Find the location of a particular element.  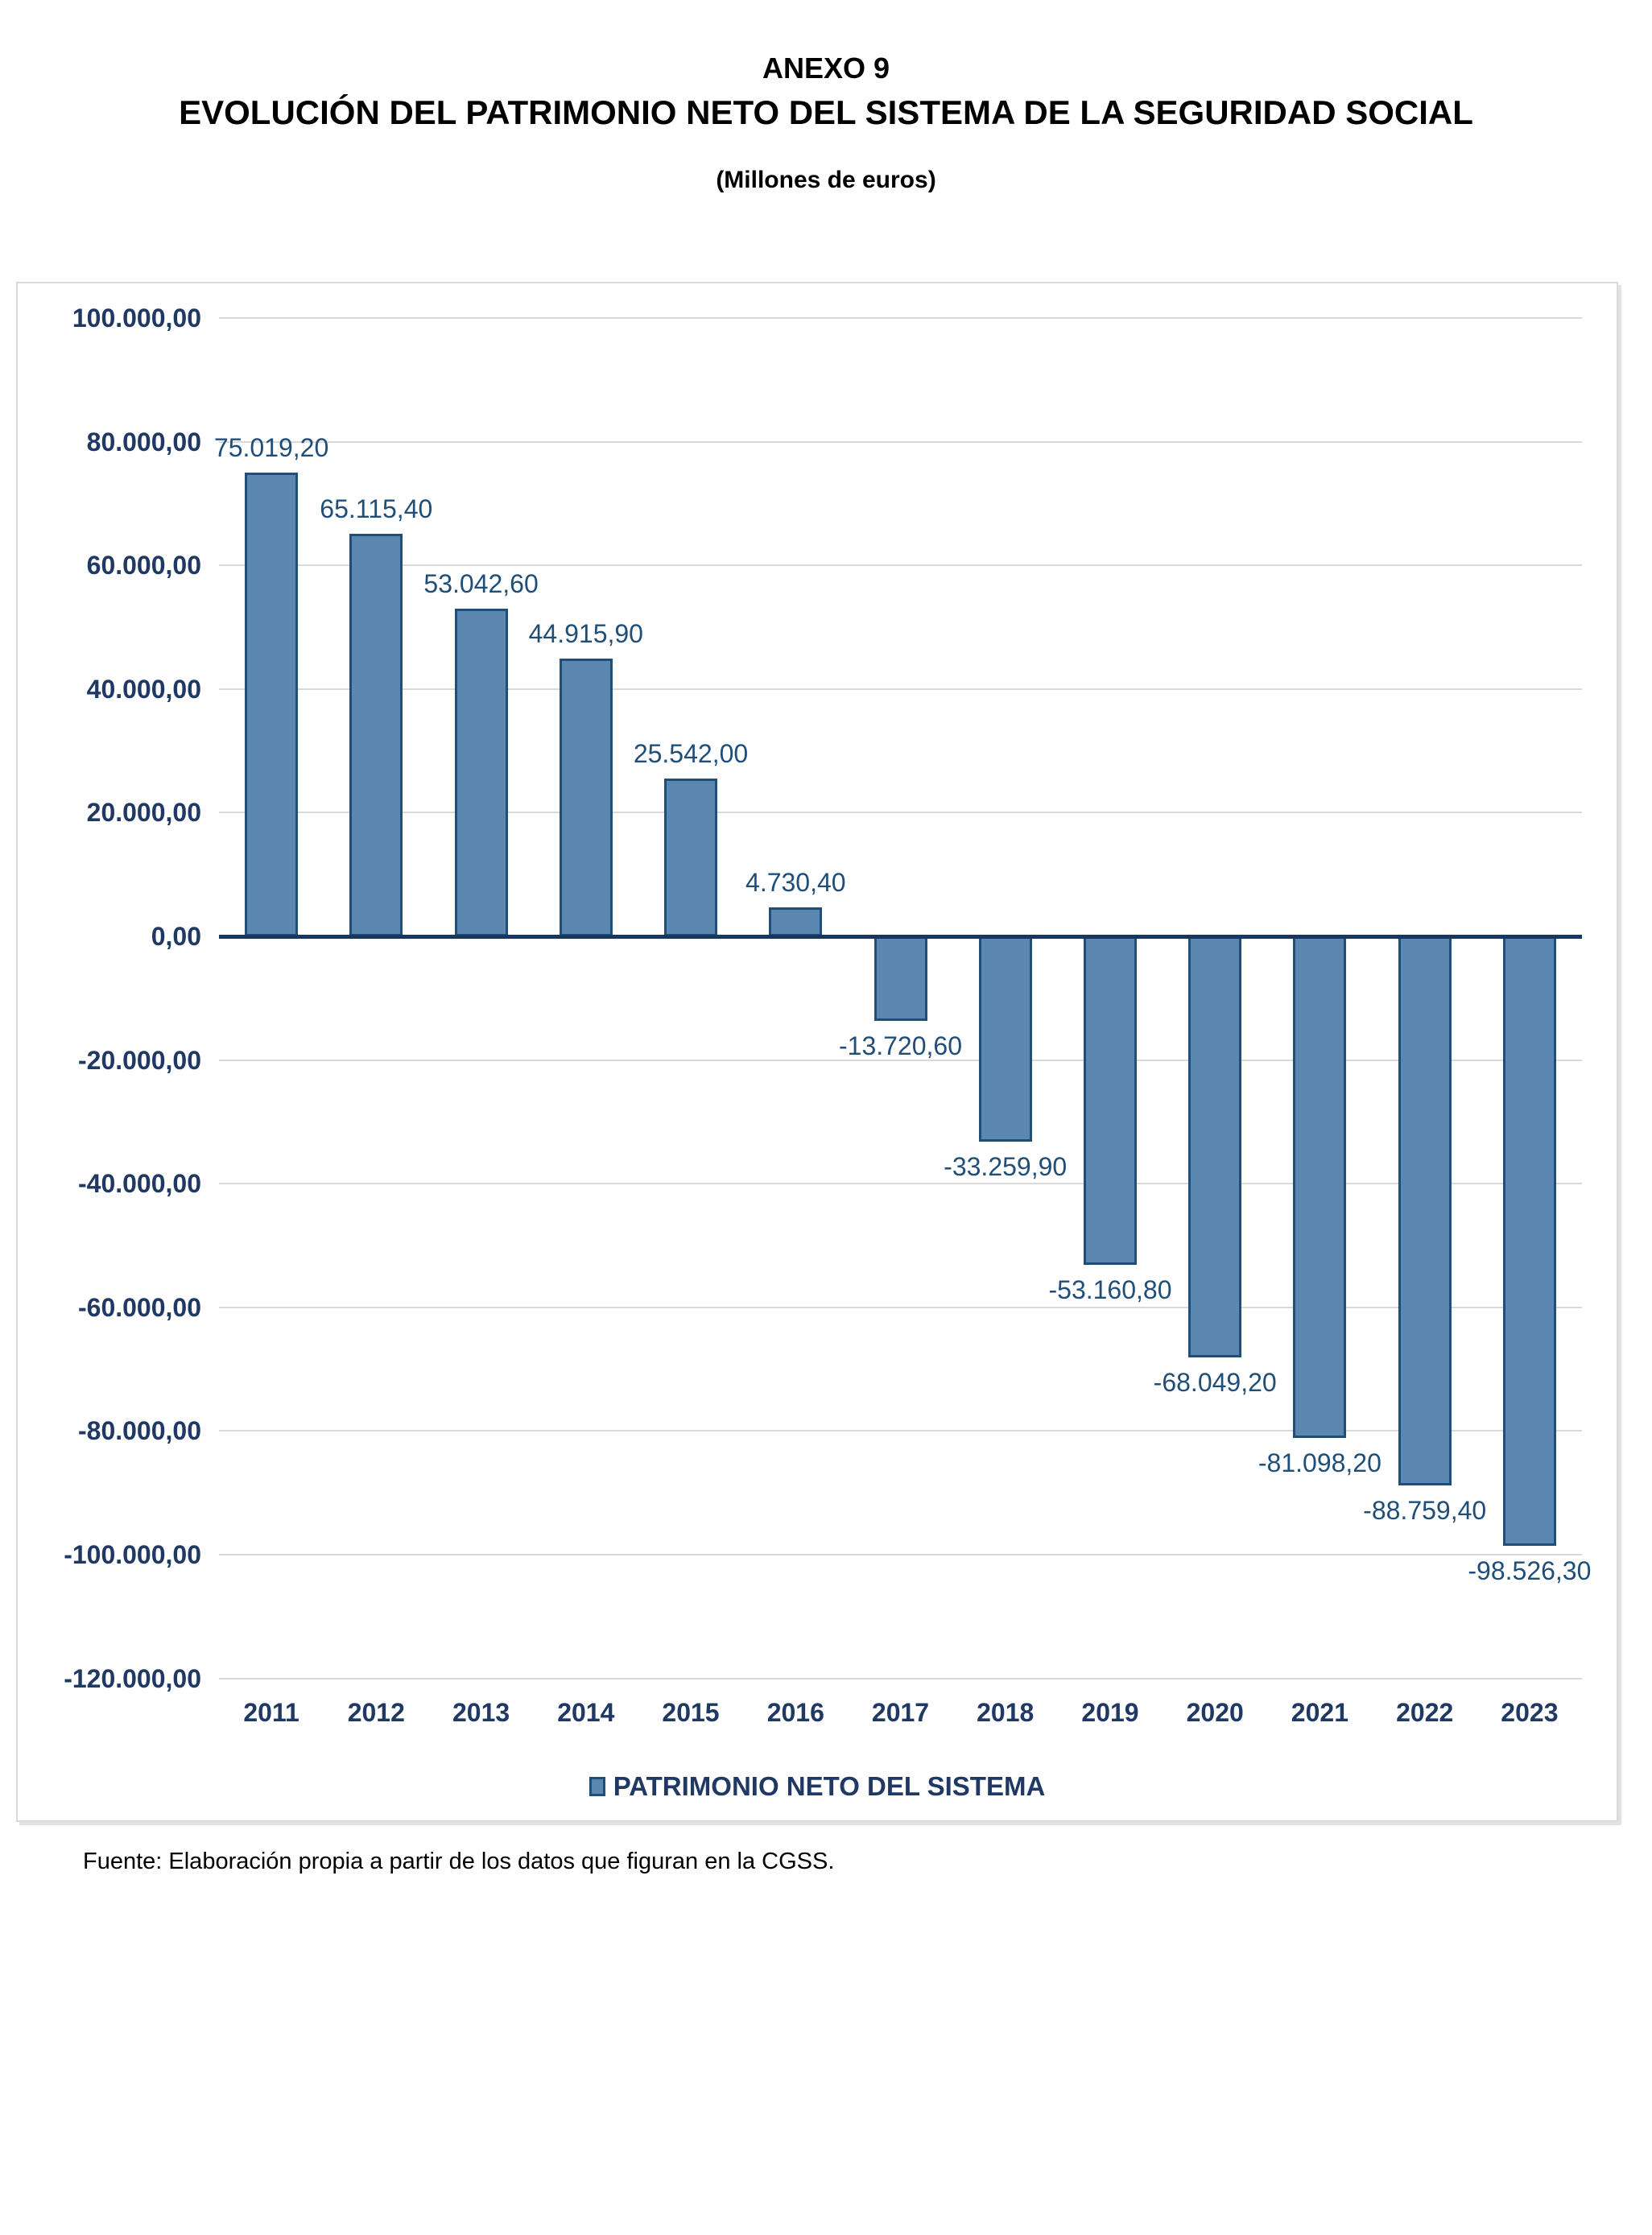

y-axis-tick-label: -20.000,00 is located at coordinates (139, 1060).